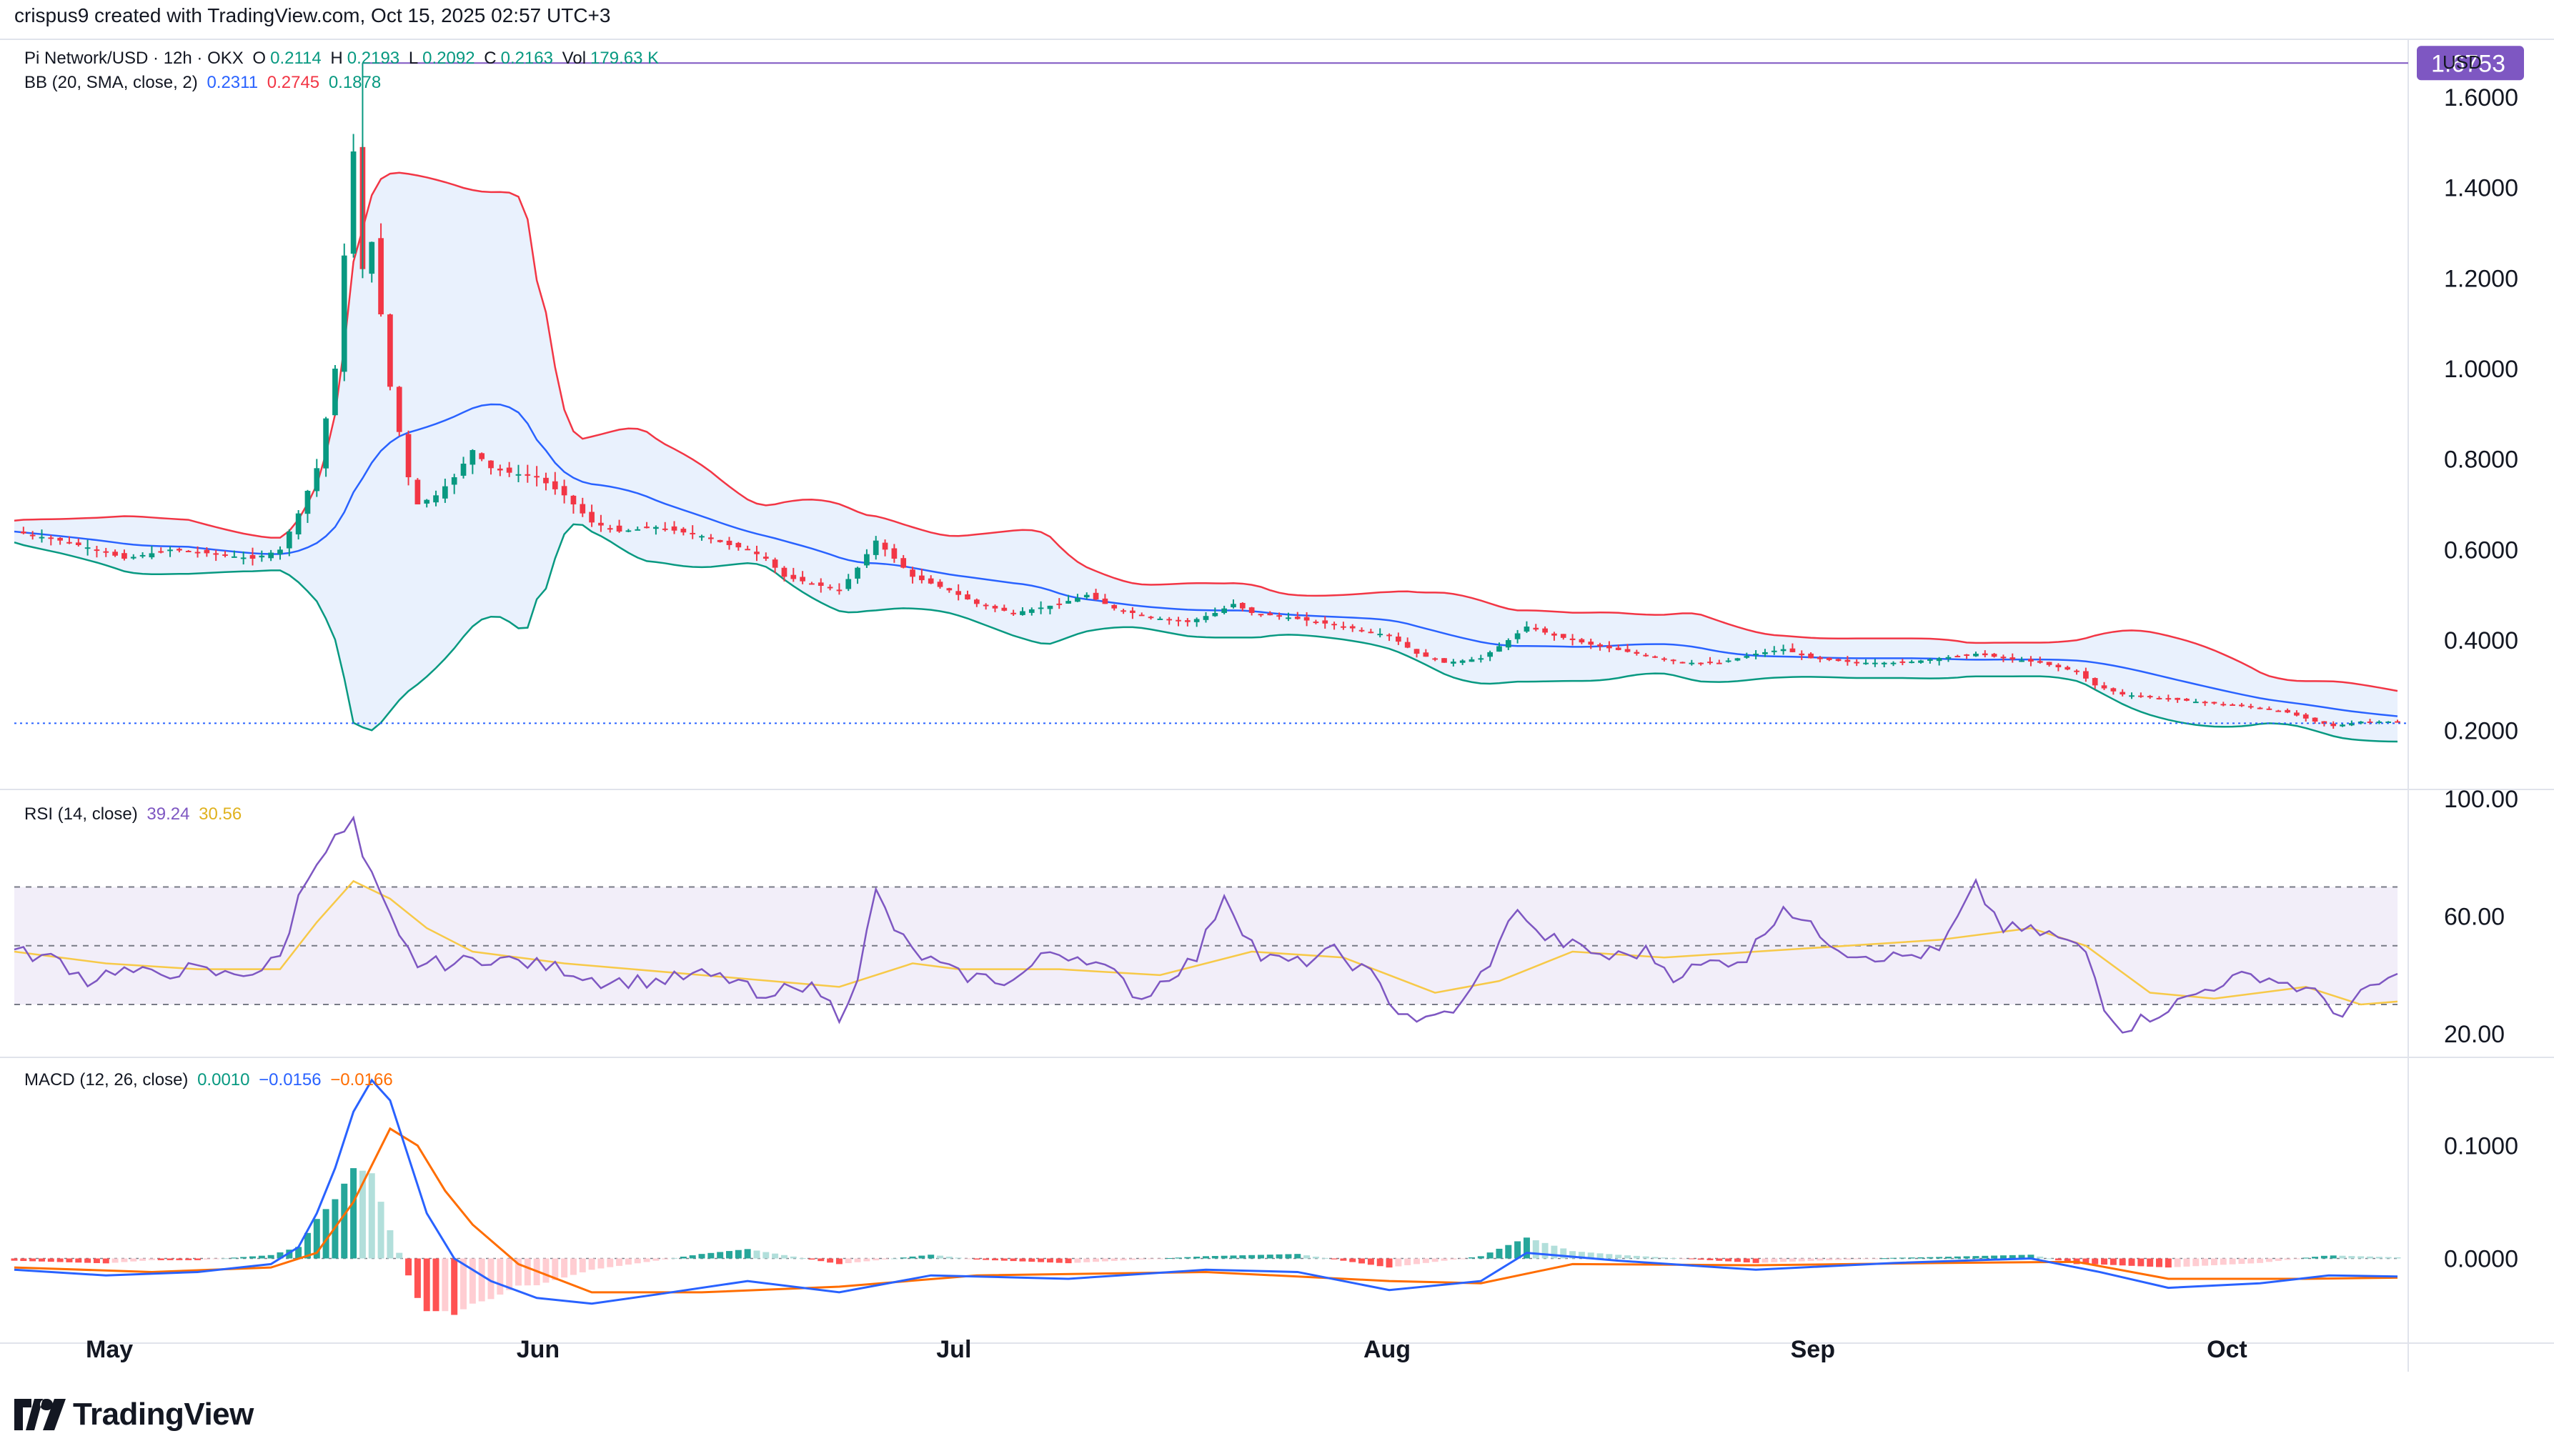 Image resolution: width=2554 pixels, height=1456 pixels. I want to click on bb-label: BB (20, SMA, close, 2), so click(111, 82).